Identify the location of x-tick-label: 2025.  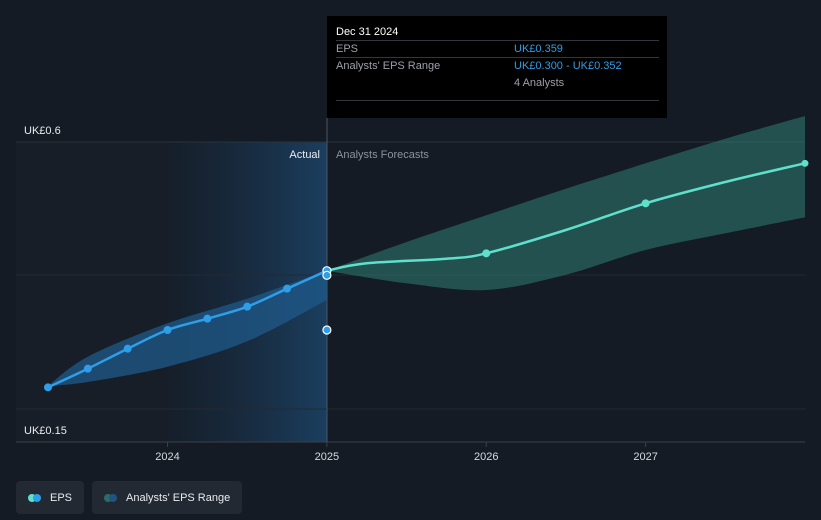
(327, 457).